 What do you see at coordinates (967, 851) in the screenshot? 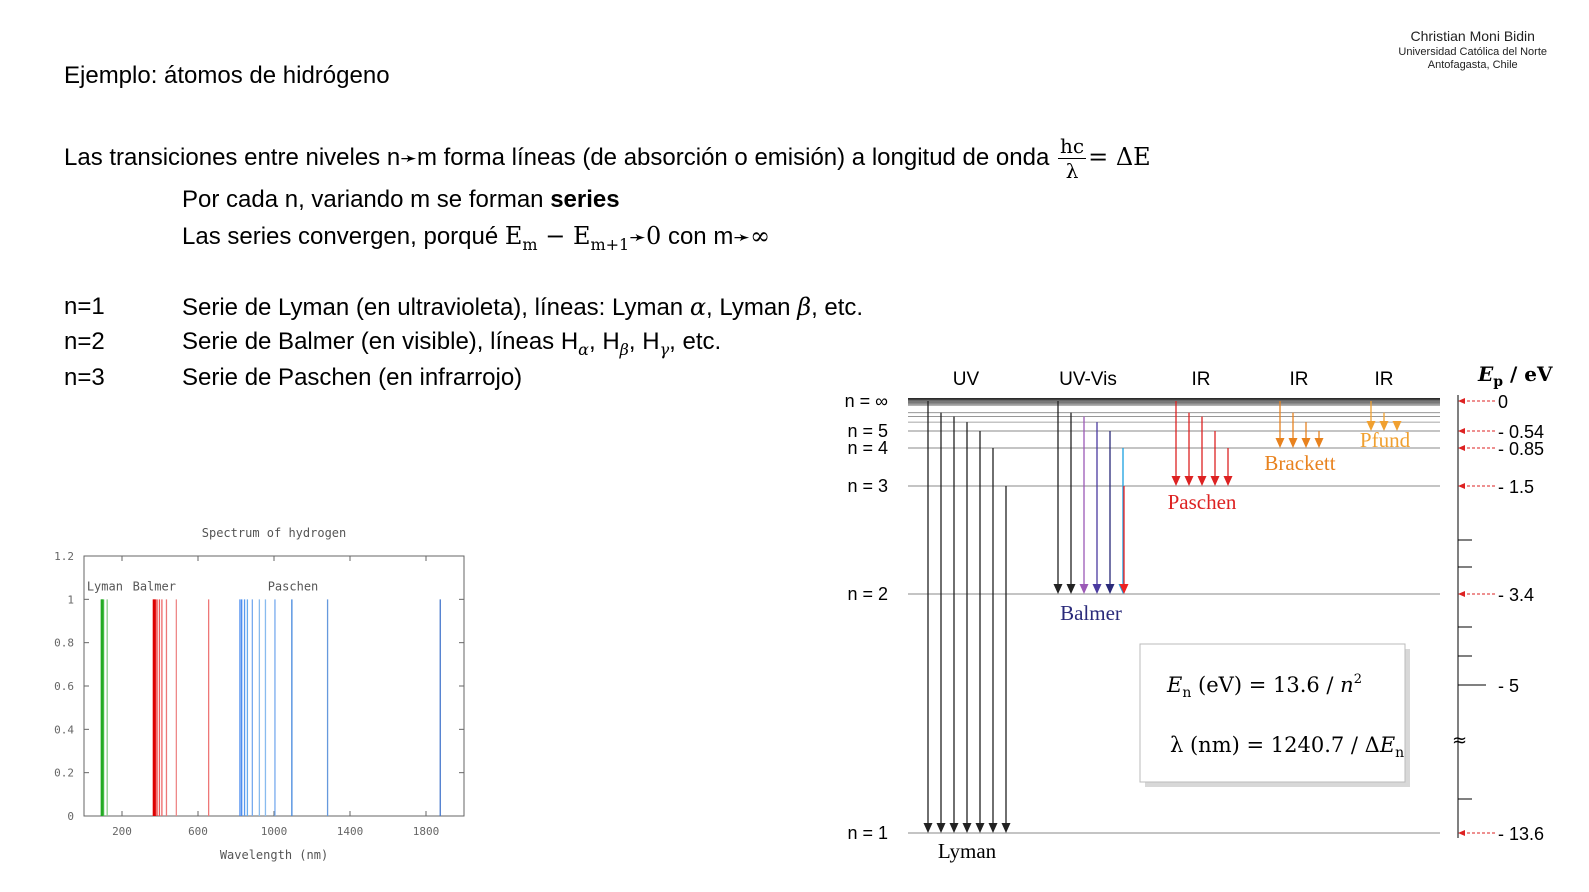
I see `series-name-label: Lyman` at bounding box center [967, 851].